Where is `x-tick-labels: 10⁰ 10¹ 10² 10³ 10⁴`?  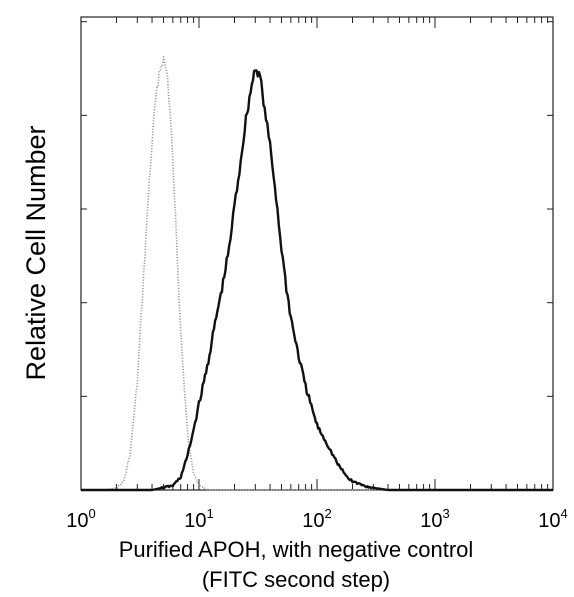
x-tick-labels: 10⁰ 10¹ 10² 10³ 10⁴ is located at coordinates (316, 519).